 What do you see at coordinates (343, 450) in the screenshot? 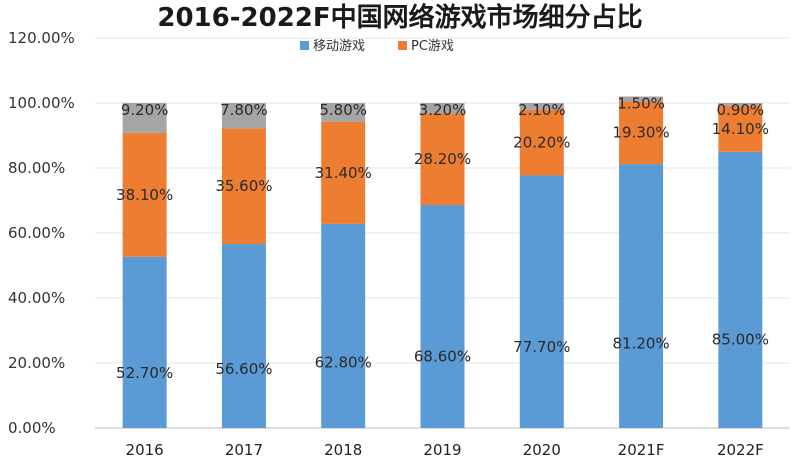
I see `x-tick-label: 2018` at bounding box center [343, 450].